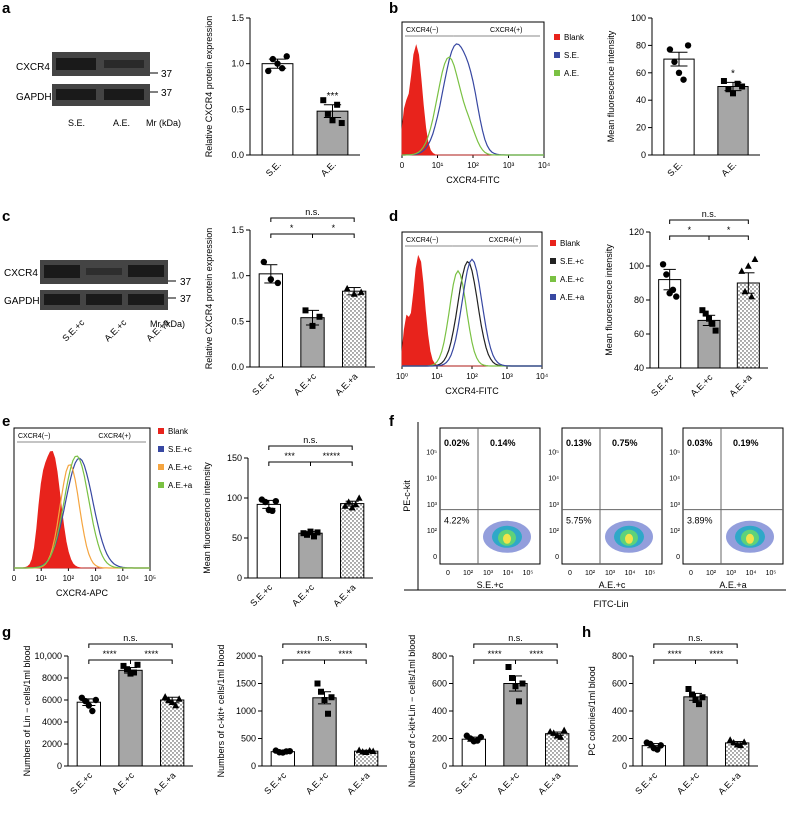  Describe the element at coordinates (553, 261) in the screenshot. I see `legend-swatch` at that location.